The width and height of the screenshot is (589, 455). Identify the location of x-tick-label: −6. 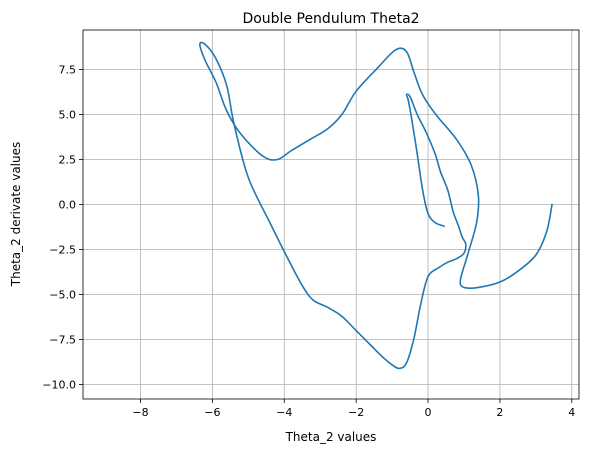
(212, 412).